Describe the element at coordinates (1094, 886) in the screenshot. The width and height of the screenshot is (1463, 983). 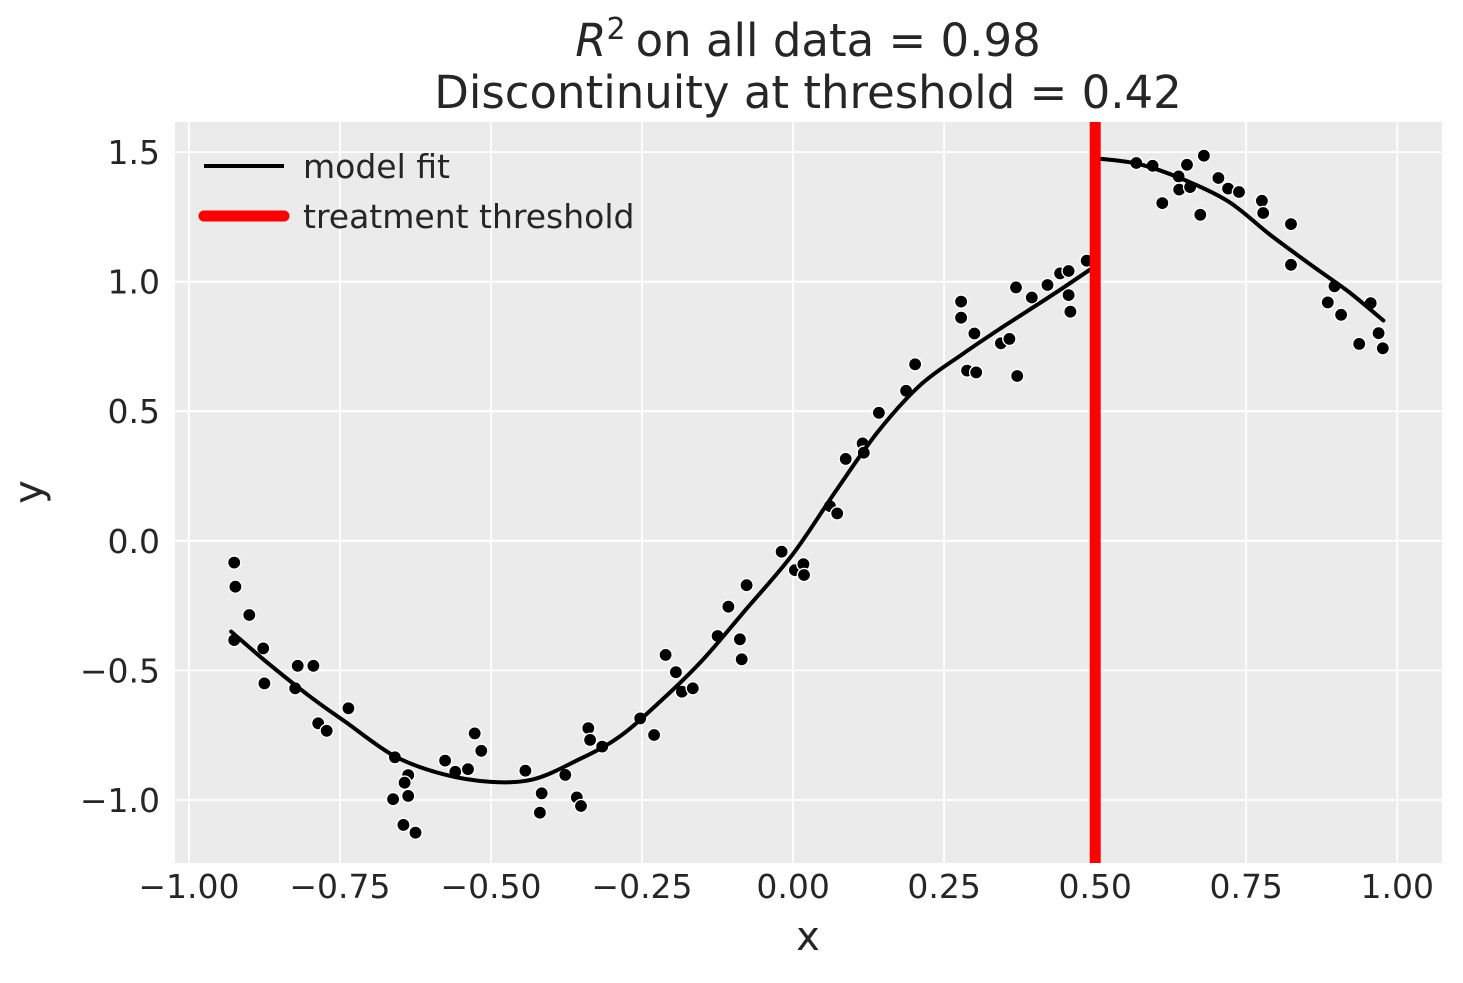
I see `x-tick-label-0.50: 0.50` at that location.